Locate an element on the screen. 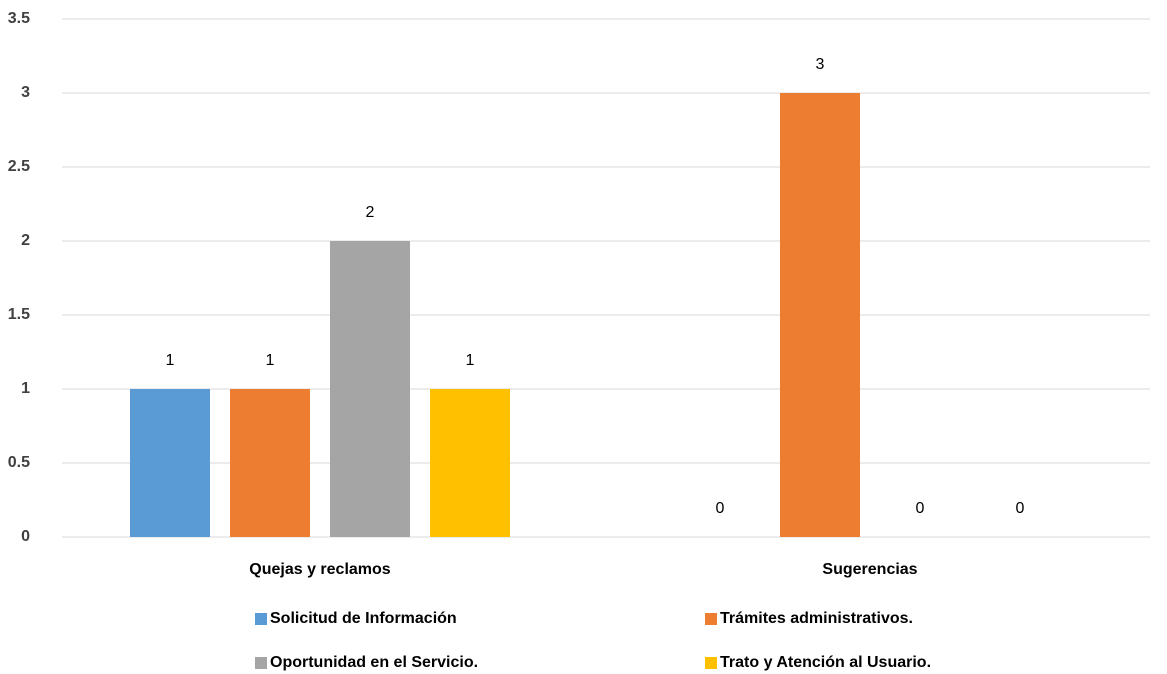 This screenshot has height=674, width=1167. y-tick-label: 3.5 is located at coordinates (19, 18).